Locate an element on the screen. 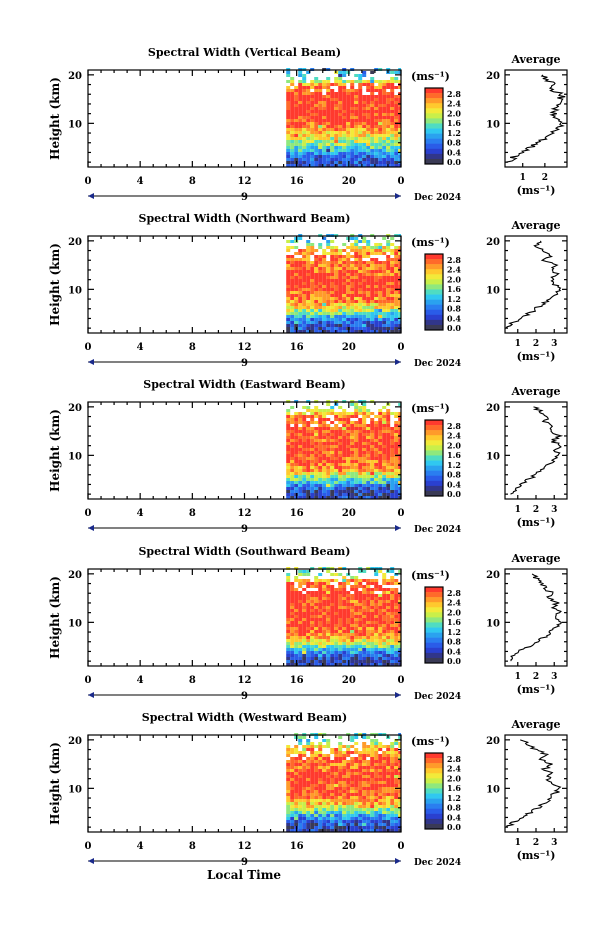  colorbar-swatch is located at coordinates (434, 438).